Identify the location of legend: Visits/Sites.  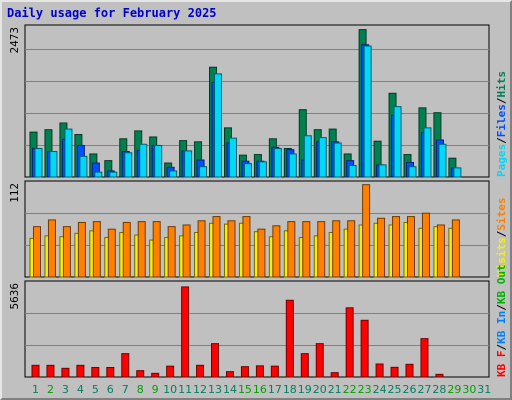
(501, 238).